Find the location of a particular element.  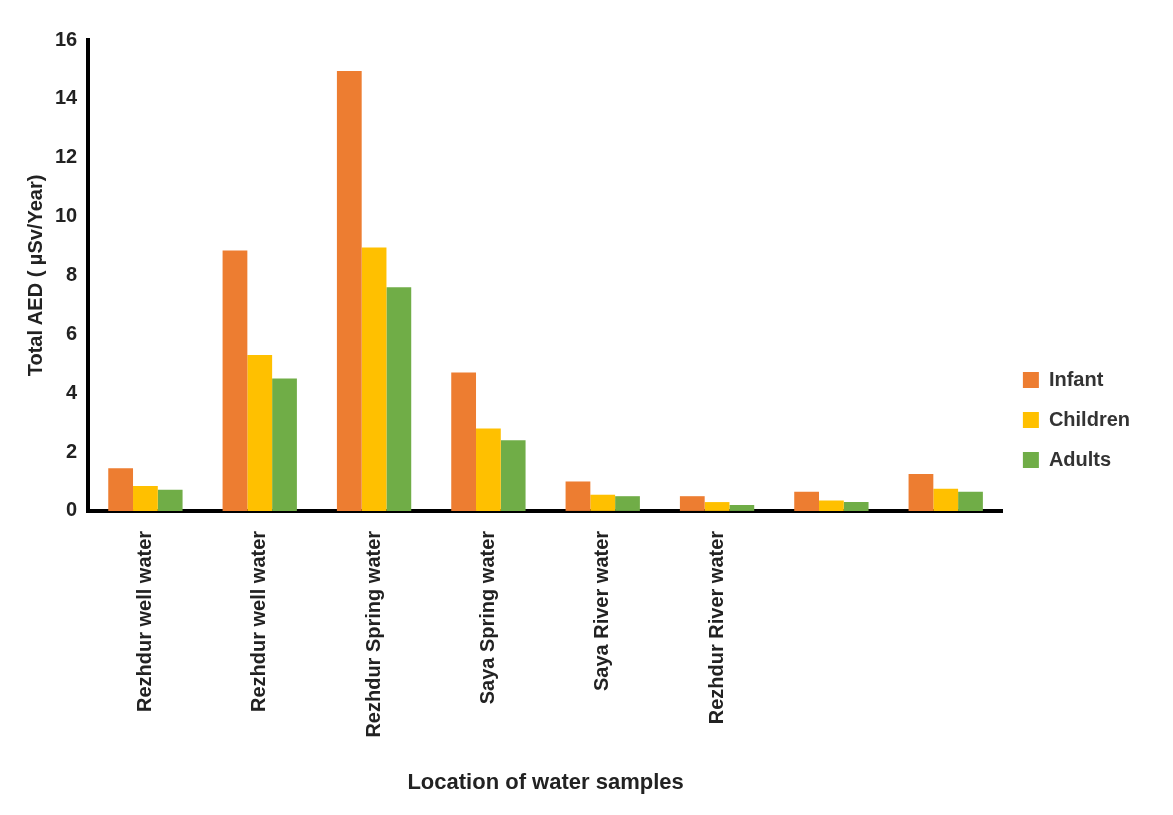

y-tick-label: 14 is located at coordinates (67, 97).